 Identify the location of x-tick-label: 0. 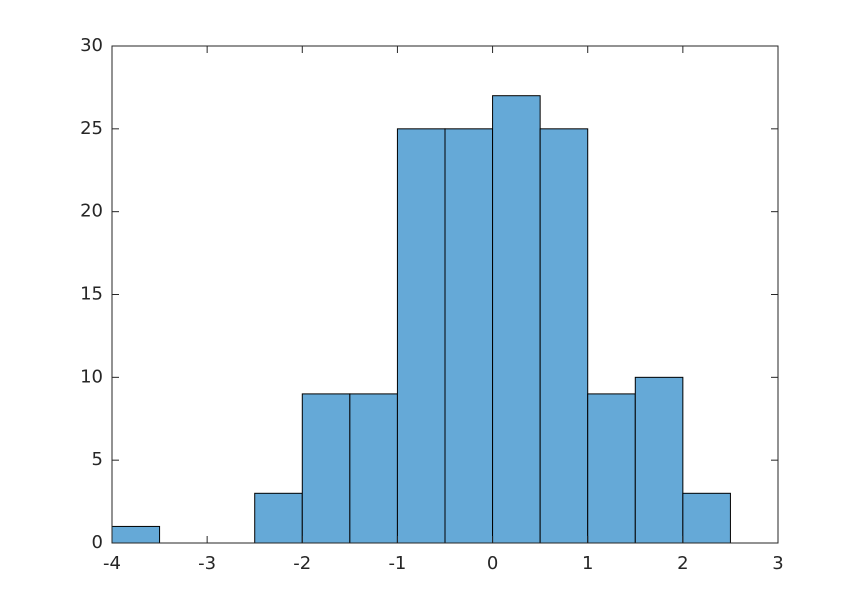
(492, 563).